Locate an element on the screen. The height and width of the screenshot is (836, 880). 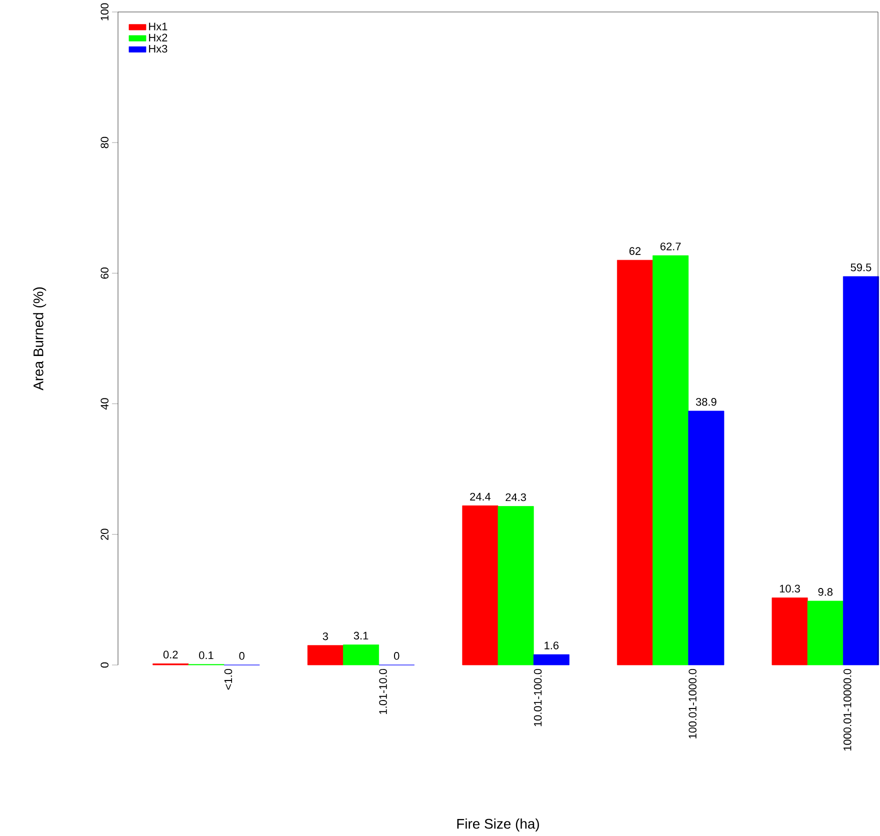
x-axis-title: Fire Size (ha) is located at coordinates (498, 825).